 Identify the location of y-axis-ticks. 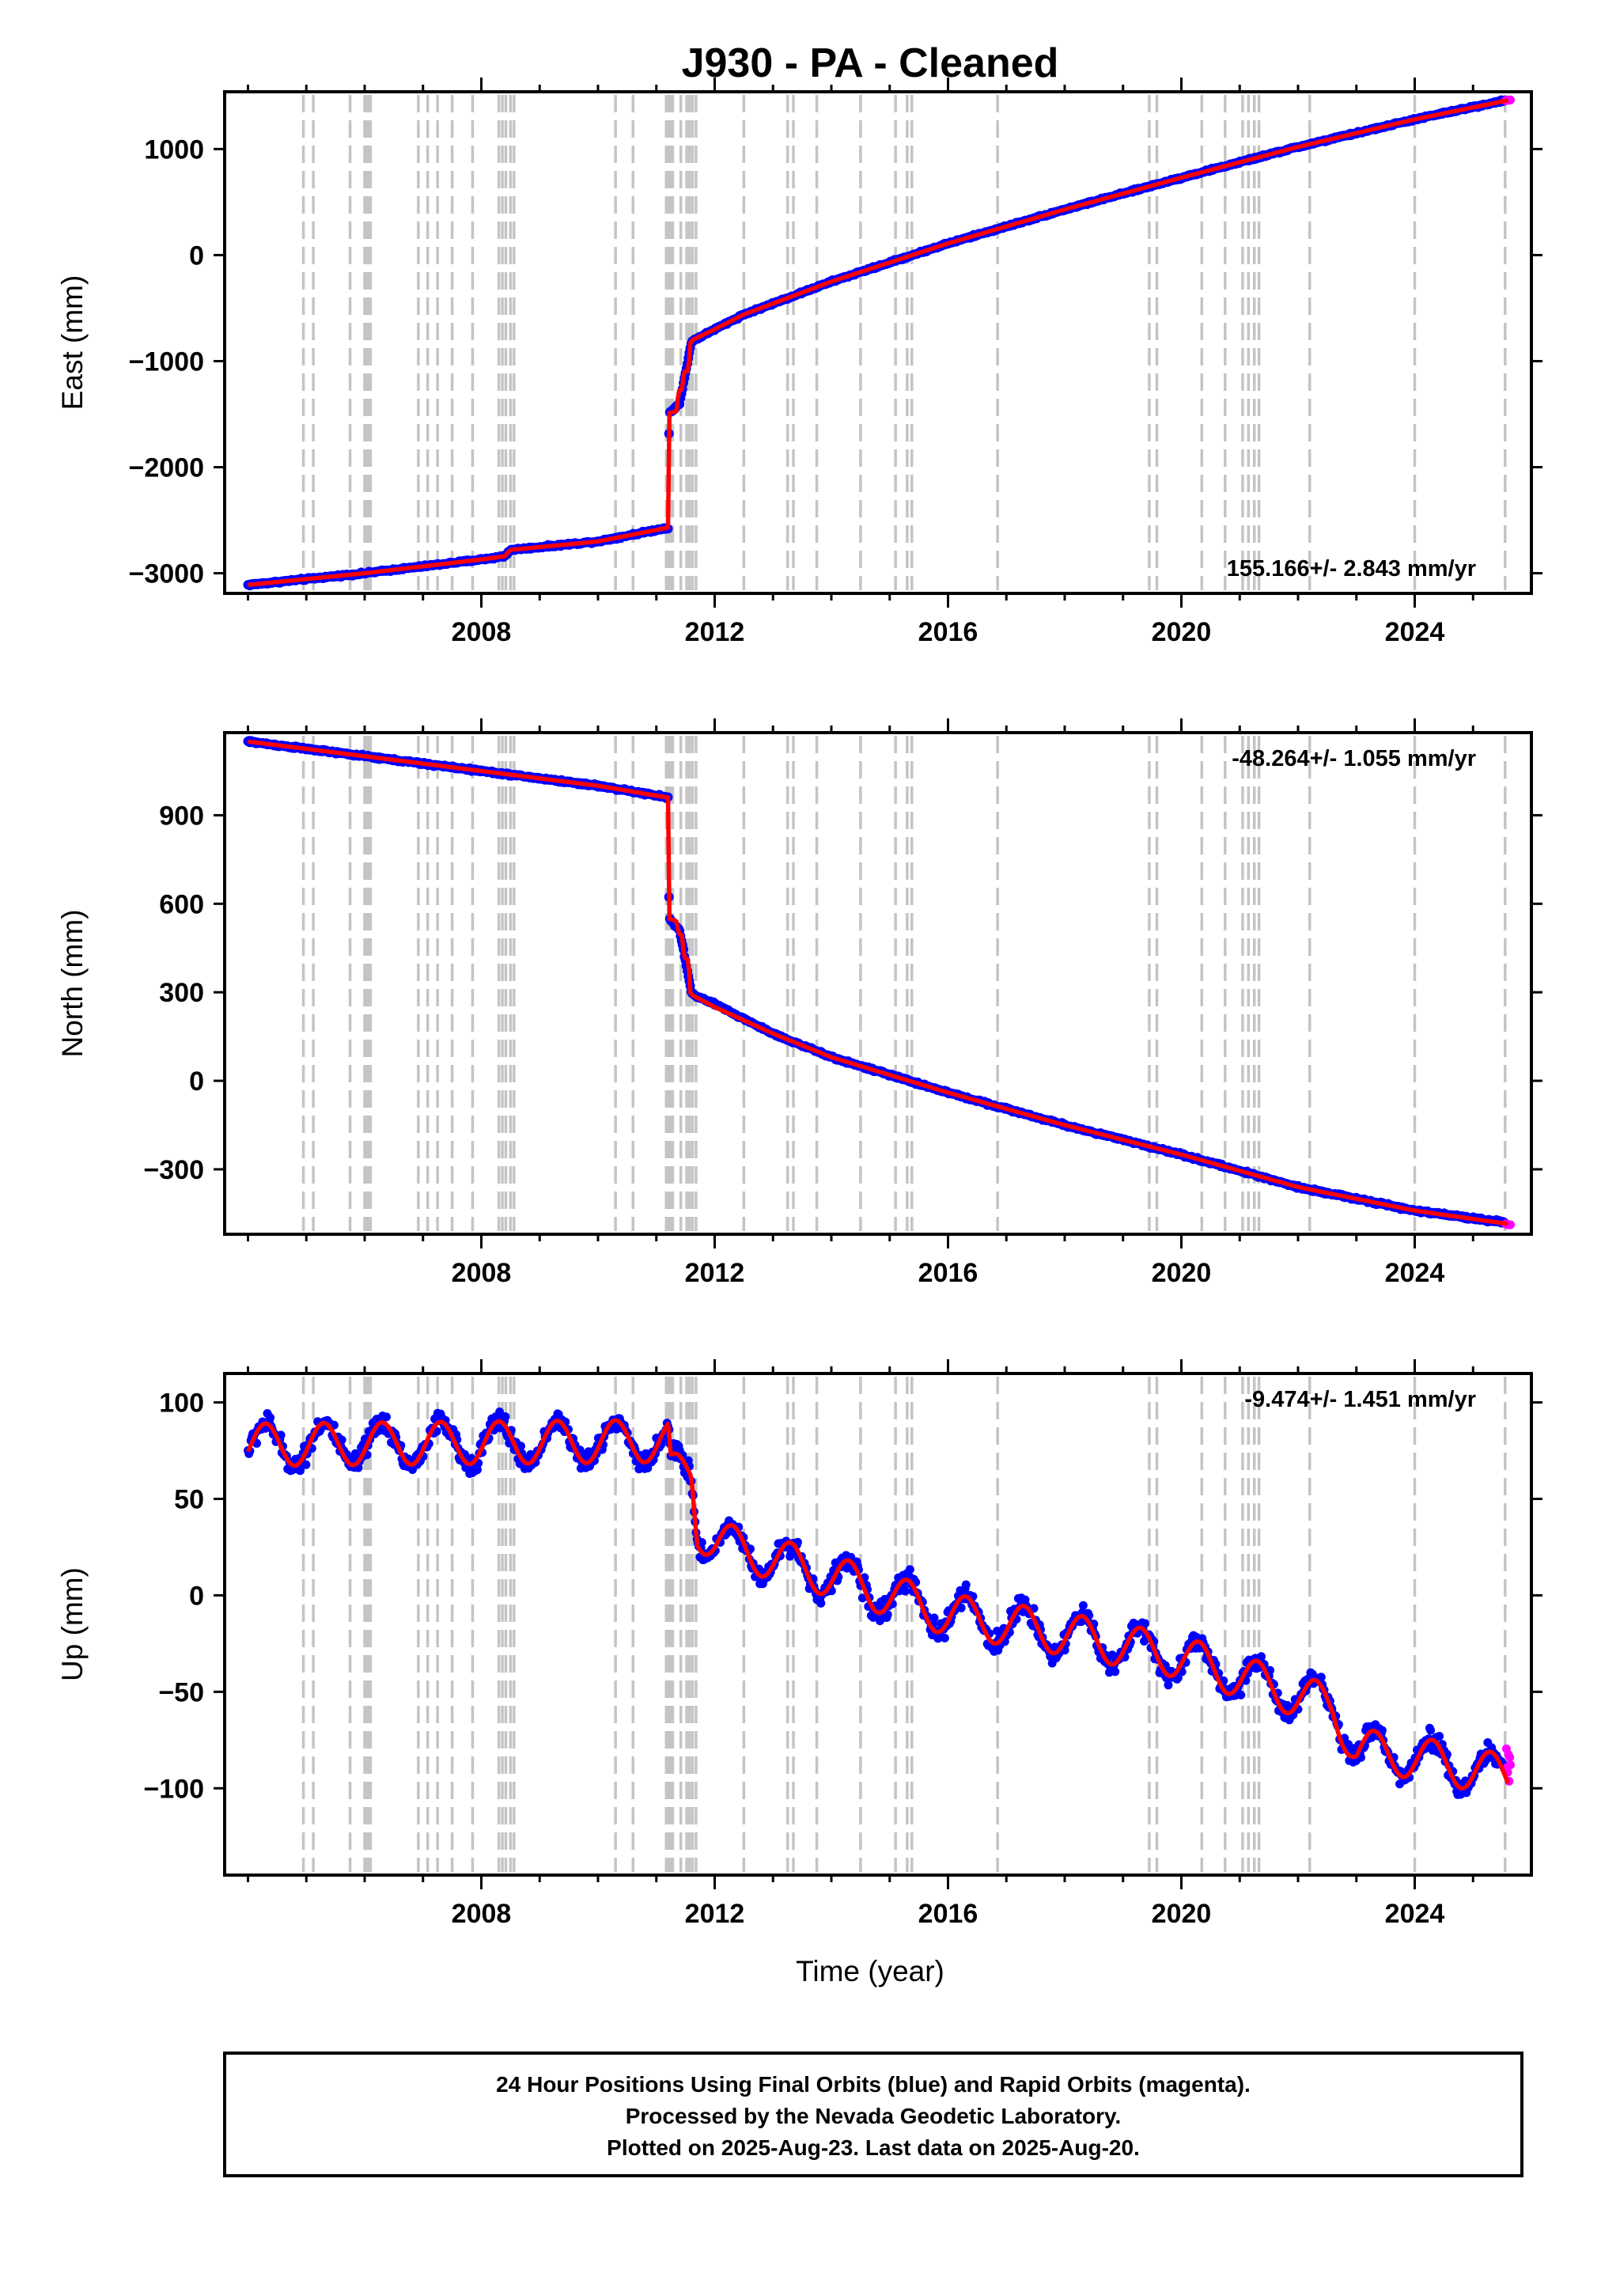
(878, 992).